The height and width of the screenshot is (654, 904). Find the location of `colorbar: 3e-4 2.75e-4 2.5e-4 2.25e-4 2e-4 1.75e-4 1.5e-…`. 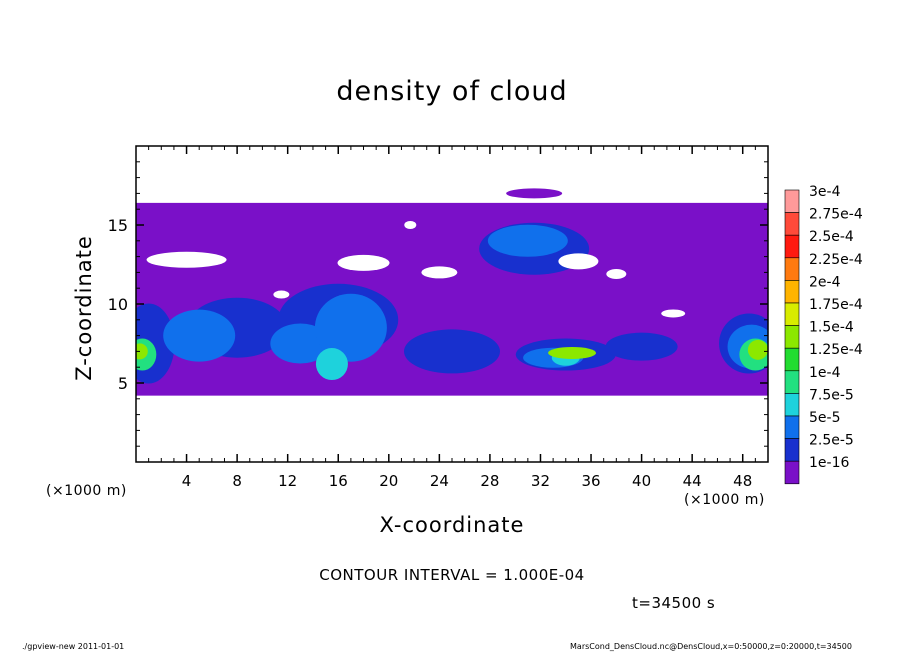

colorbar: 3e-4 2.75e-4 2.5e-4 2.25e-4 2e-4 1.75e-4 1.5e-… is located at coordinates (823, 334).